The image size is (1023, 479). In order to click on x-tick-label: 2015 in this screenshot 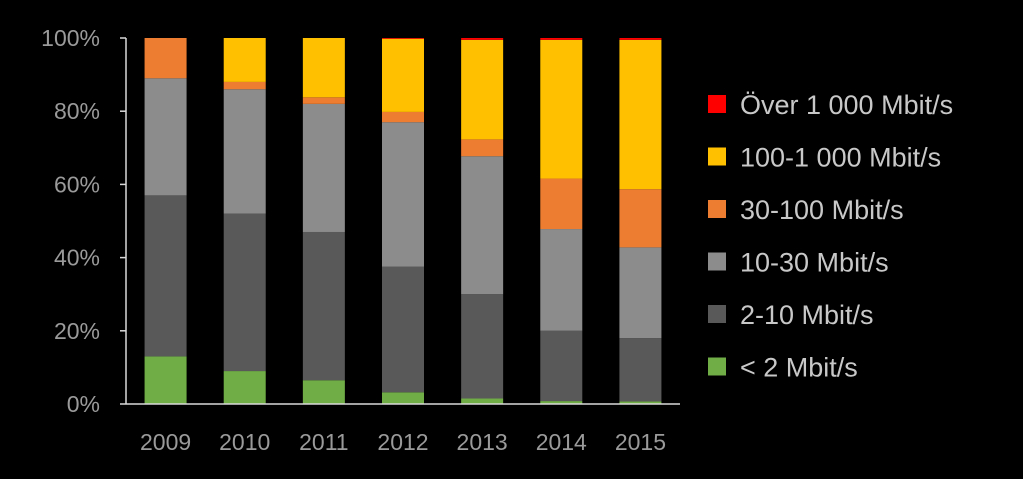, I will do `click(640, 442)`.